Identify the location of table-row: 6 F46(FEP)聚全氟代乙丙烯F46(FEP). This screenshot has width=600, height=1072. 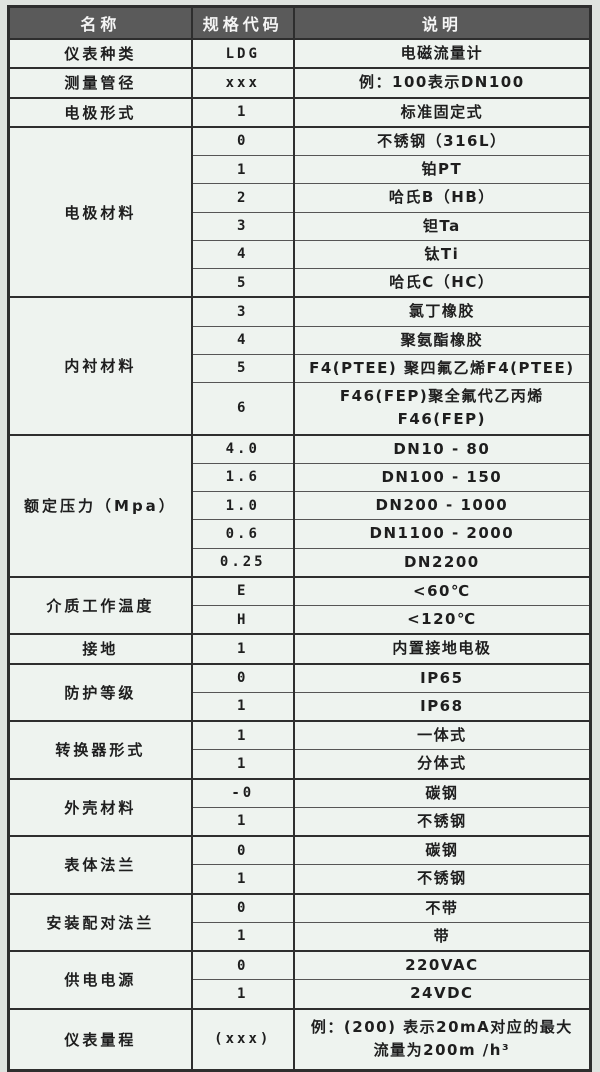
(300, 408).